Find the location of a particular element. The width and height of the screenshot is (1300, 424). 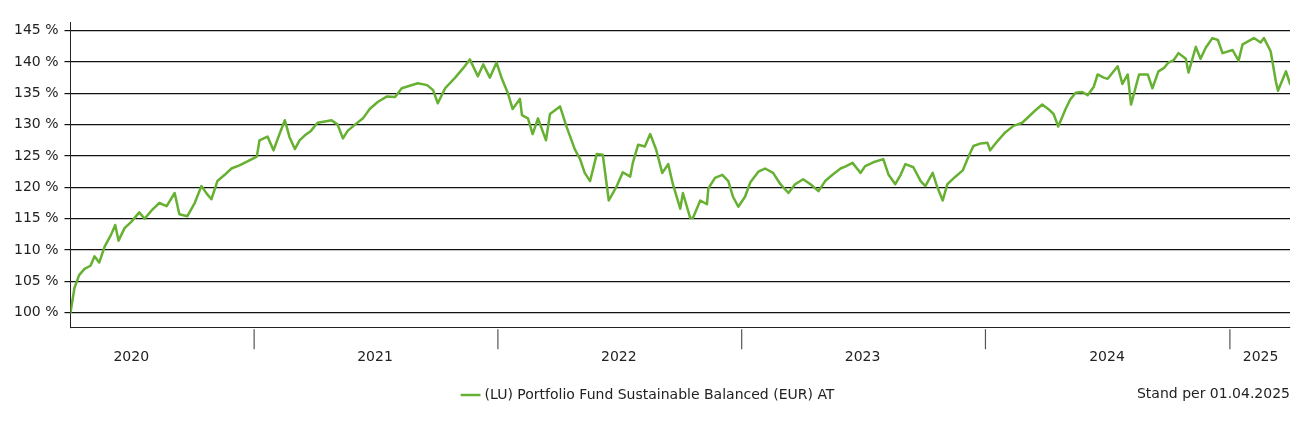

y-tick-label: 130 % is located at coordinates (36, 123).